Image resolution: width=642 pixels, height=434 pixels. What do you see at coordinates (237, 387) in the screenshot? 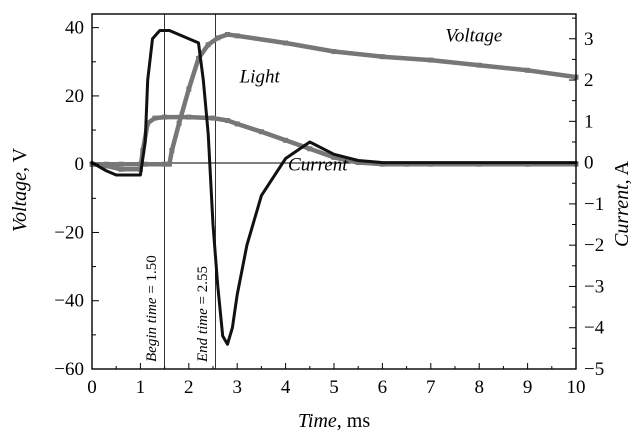
I see `x-tick-label: 3` at bounding box center [237, 387].